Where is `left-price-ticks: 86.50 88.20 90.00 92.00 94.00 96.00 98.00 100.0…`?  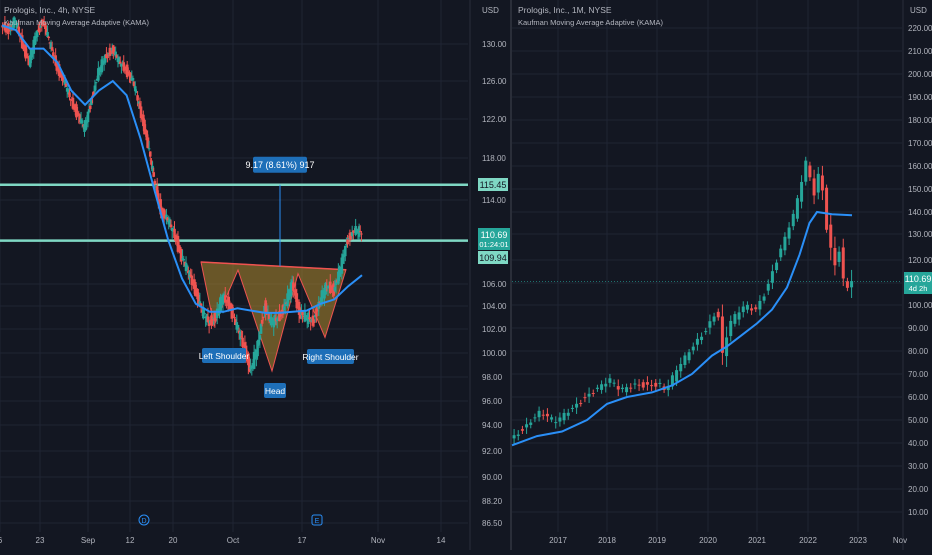 left-price-ticks: 86.50 88.20 90.00 92.00 94.00 96.00 98.00 100.0… is located at coordinates (494, 284).